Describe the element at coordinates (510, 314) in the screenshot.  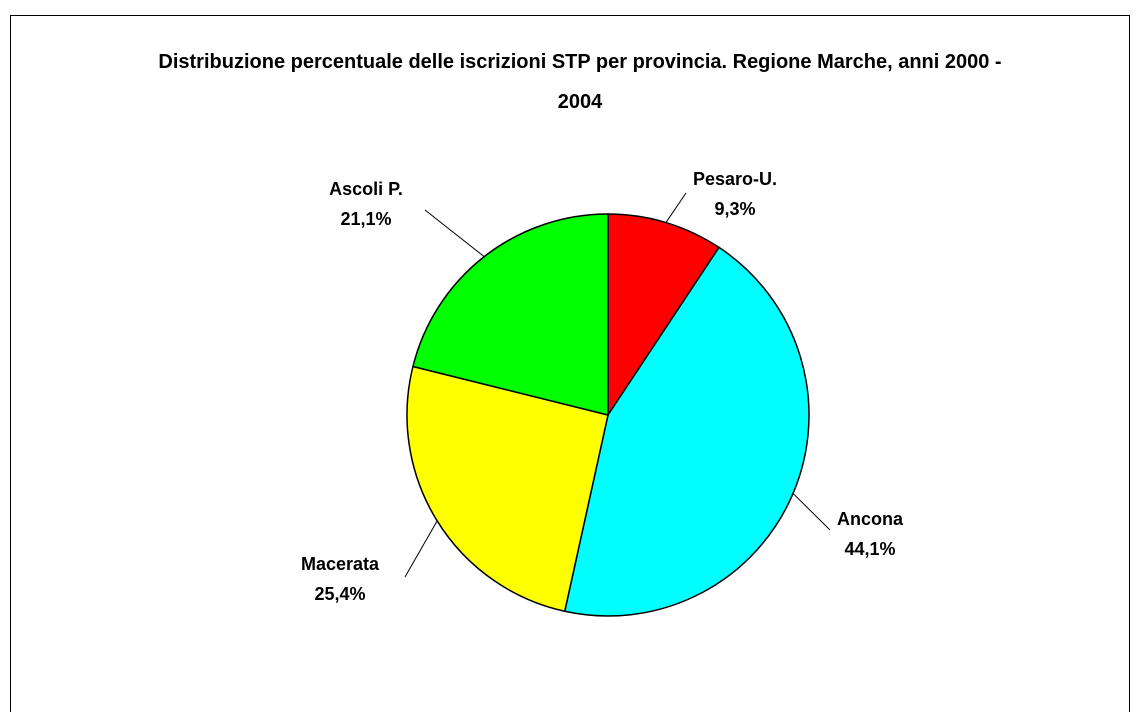
I see `pie-slice` at that location.